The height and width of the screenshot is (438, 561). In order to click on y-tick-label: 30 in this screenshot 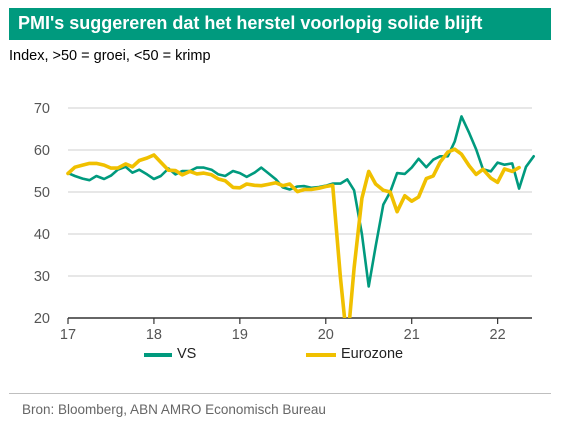, I will do `click(42, 277)`.